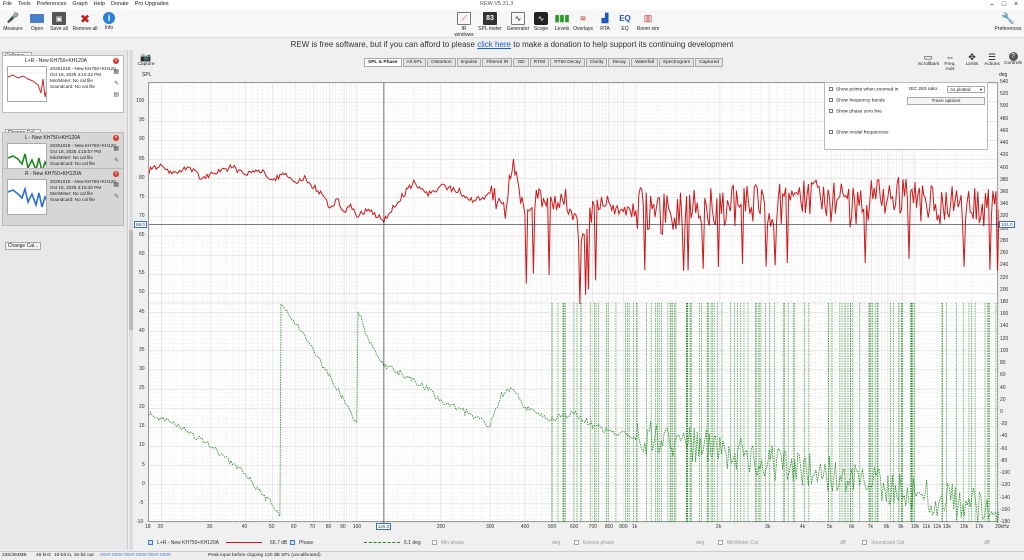  What do you see at coordinates (562, 22) in the screenshot?
I see `levels-button: ▮▮▮ Levels` at bounding box center [562, 22].